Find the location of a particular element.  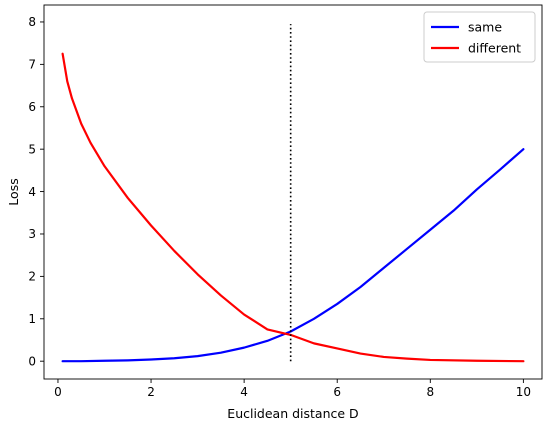

x-tick-label: 8 is located at coordinates (430, 392).